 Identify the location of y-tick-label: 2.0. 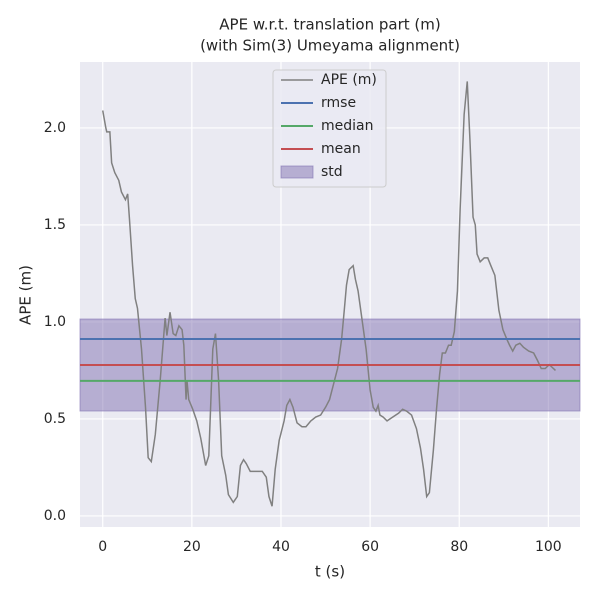
(55, 128).